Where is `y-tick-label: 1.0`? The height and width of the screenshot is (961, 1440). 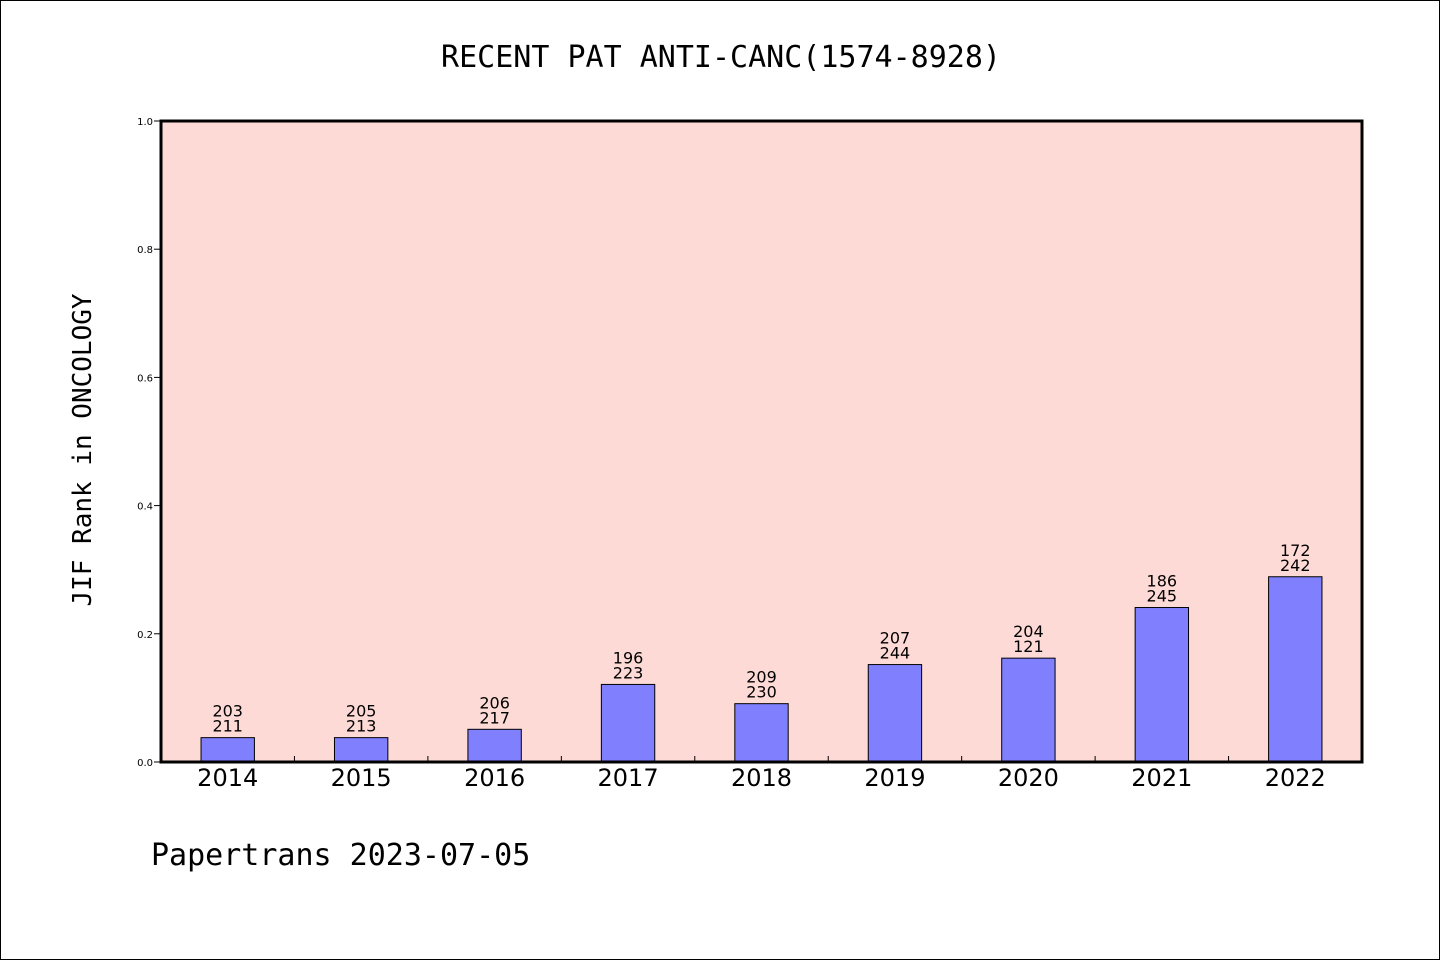 y-tick-label: 1.0 is located at coordinates (145, 122).